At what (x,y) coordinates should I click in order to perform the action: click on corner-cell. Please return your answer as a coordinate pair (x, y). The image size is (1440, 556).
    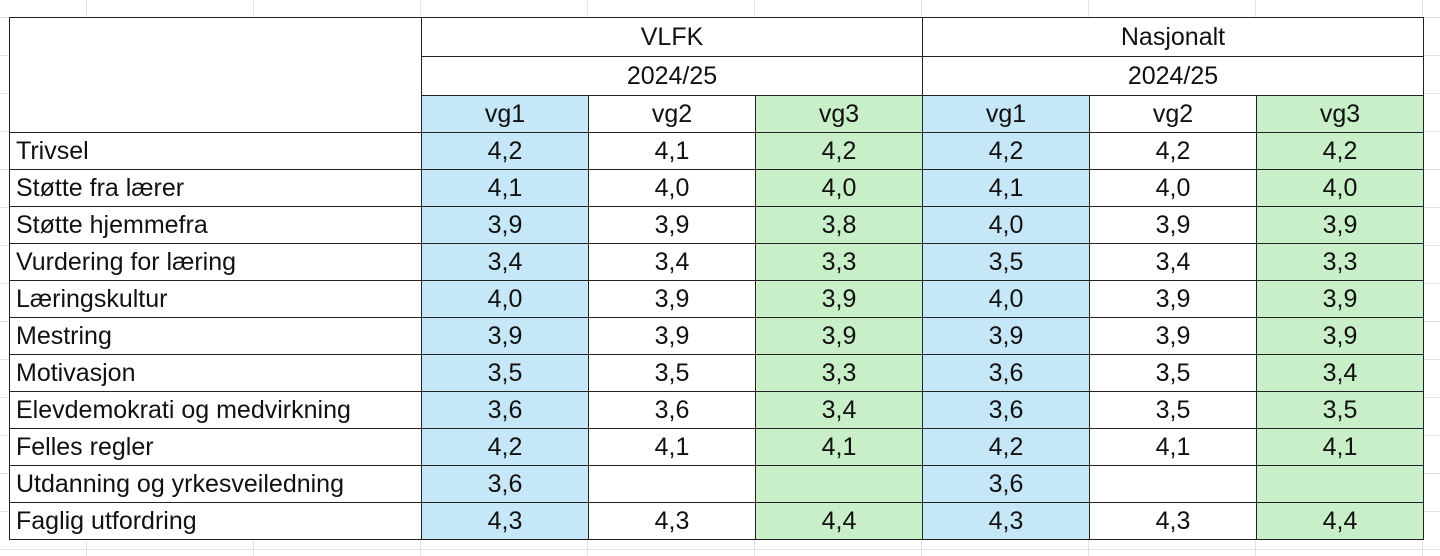
    Looking at the image, I should click on (215, 75).